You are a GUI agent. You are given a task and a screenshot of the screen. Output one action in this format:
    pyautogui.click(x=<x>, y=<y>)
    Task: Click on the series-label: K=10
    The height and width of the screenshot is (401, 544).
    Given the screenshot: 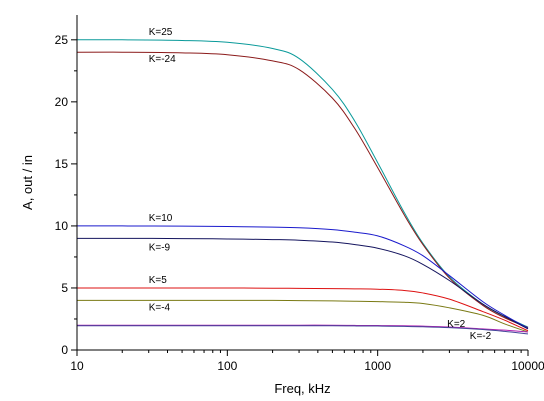 What is the action you would take?
    pyautogui.click(x=161, y=218)
    